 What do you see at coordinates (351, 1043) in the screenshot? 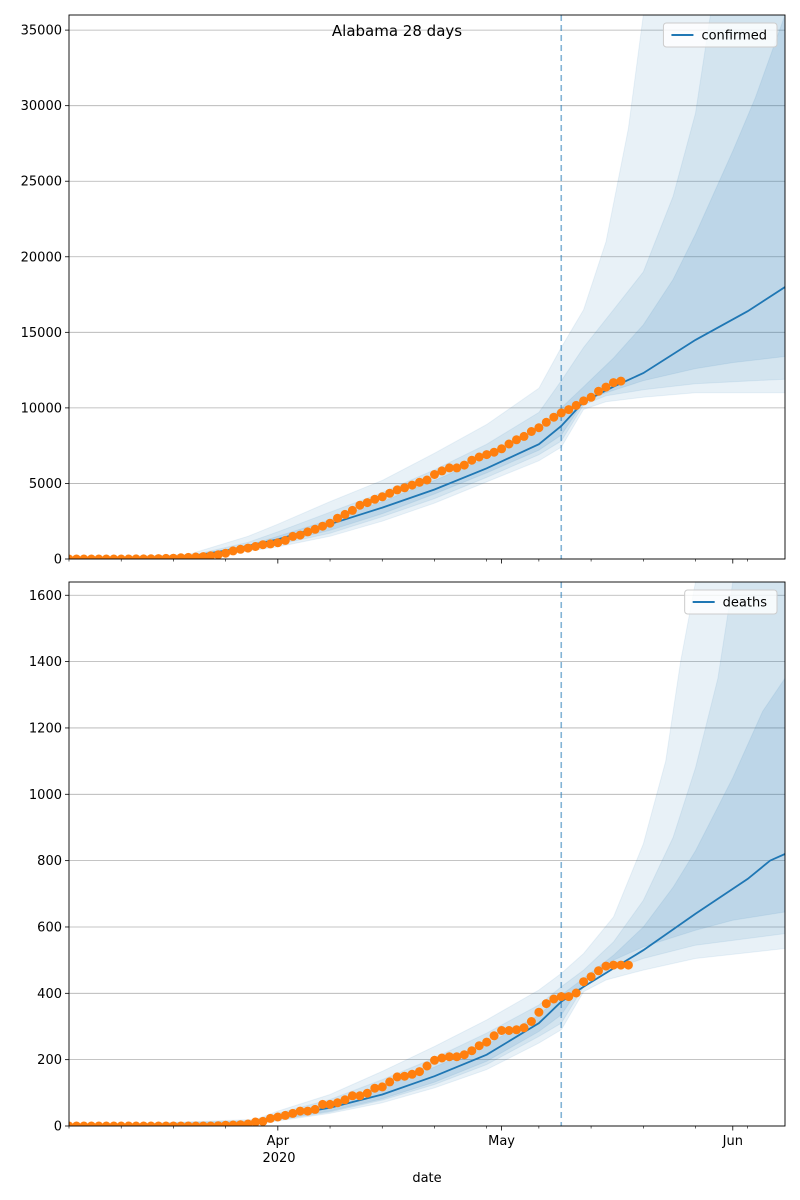
I see `deaths-observed-points` at bounding box center [351, 1043].